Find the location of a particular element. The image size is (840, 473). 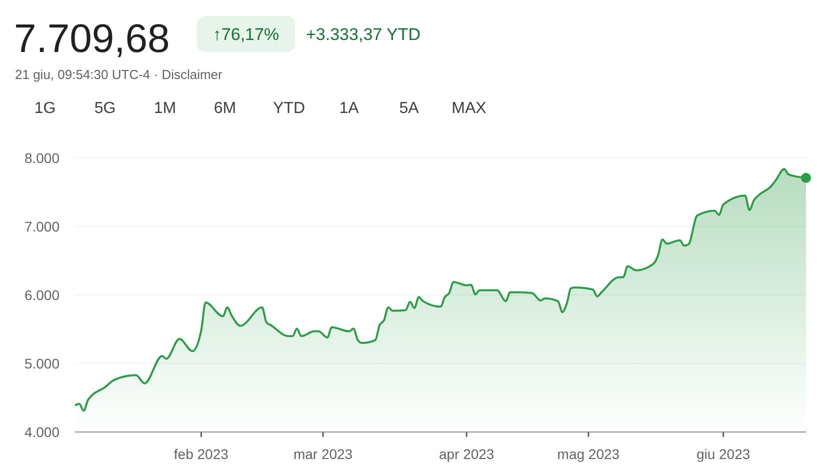

y-tick-label: 5.000 is located at coordinates (42, 364).